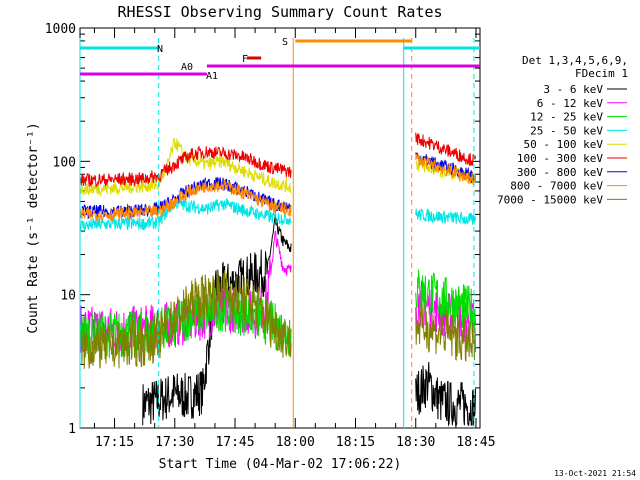  What do you see at coordinates (575, 60) in the screenshot?
I see `legend-header: Det 1,3,4,5,6,9,` at bounding box center [575, 60].